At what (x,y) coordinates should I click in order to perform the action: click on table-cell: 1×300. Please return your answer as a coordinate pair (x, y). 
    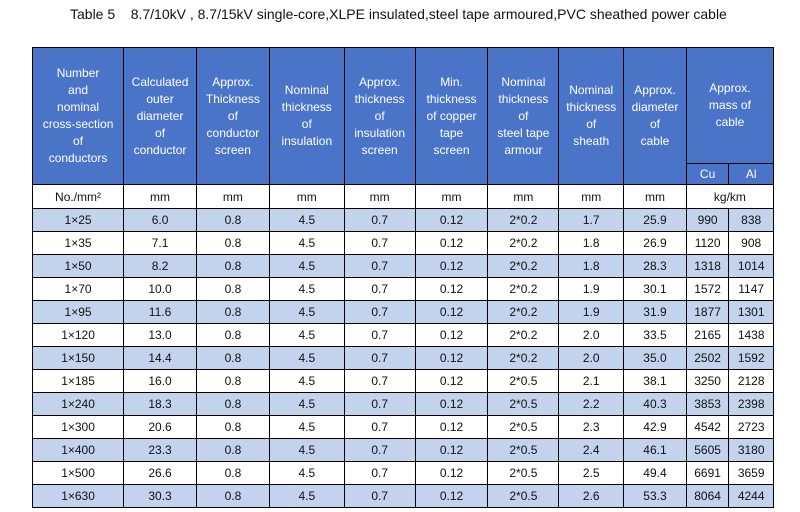
    Looking at the image, I should click on (78, 427).